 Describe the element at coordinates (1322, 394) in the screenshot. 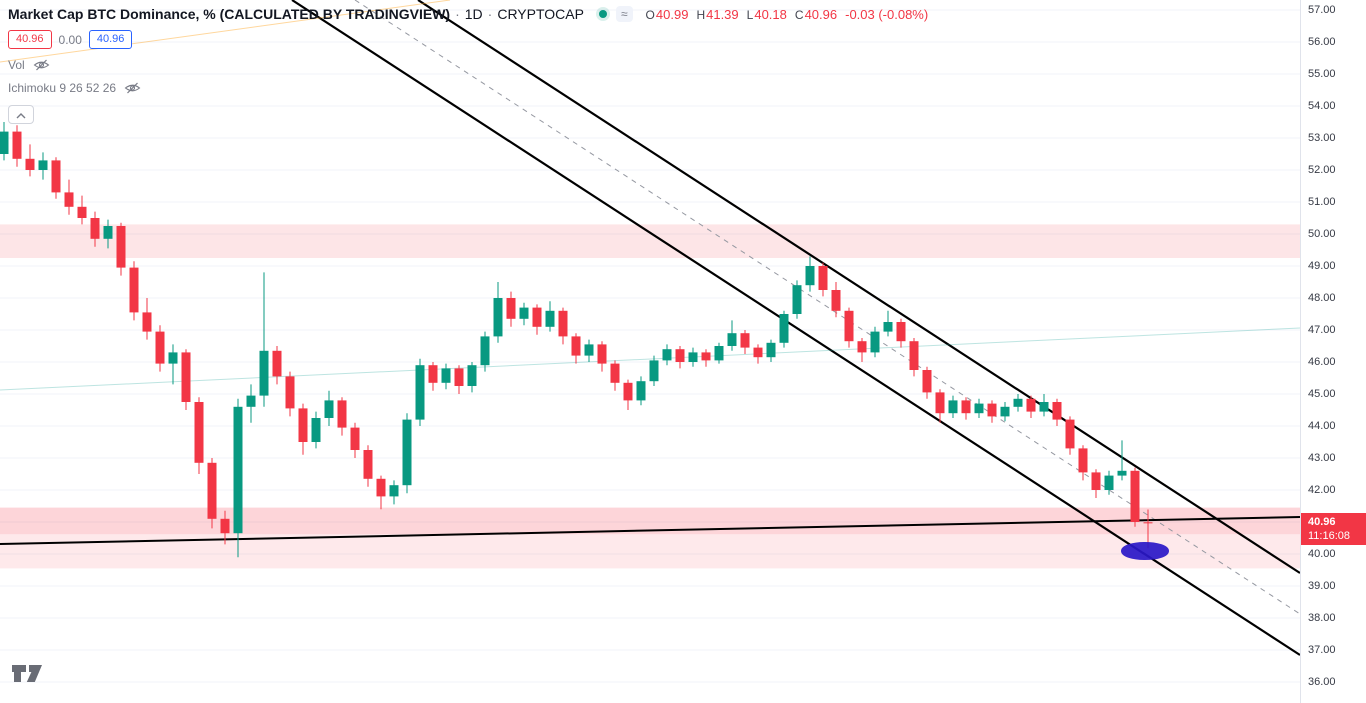

I see `price-axis-label: 45.00` at that location.